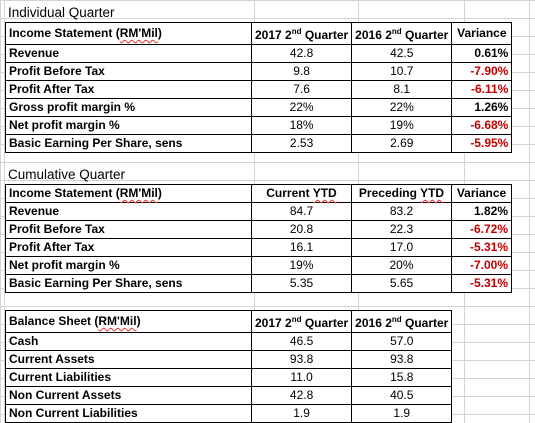  Describe the element at coordinates (301, 89) in the screenshot. I see `value-cell-current: 7.6` at that location.